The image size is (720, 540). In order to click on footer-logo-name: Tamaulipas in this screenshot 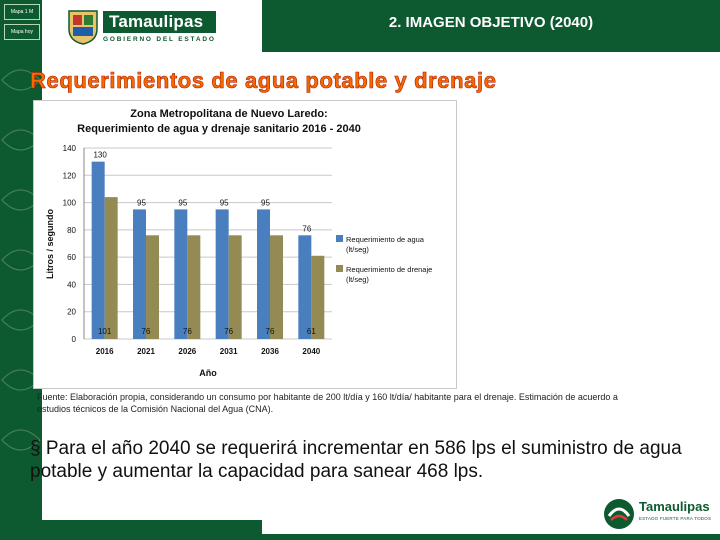, I will do `click(674, 506)`.